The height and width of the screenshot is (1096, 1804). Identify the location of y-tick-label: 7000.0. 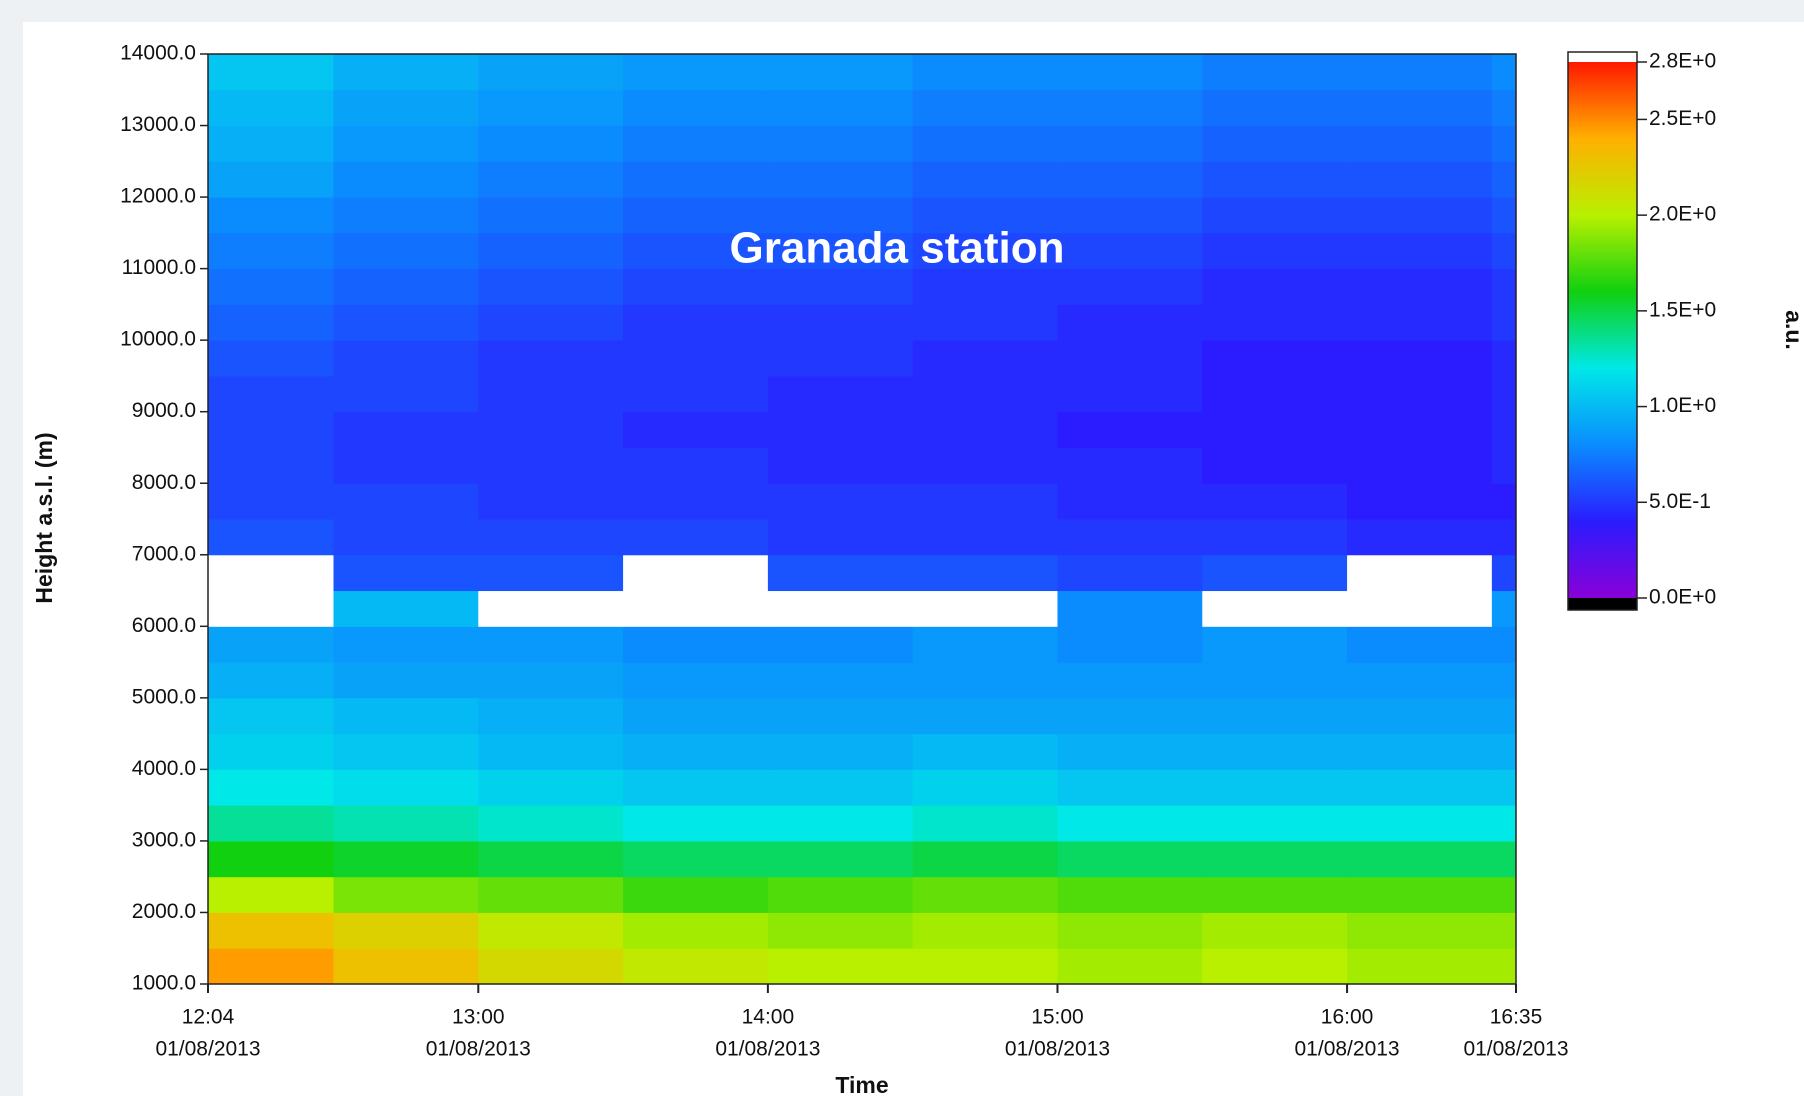
(164, 553).